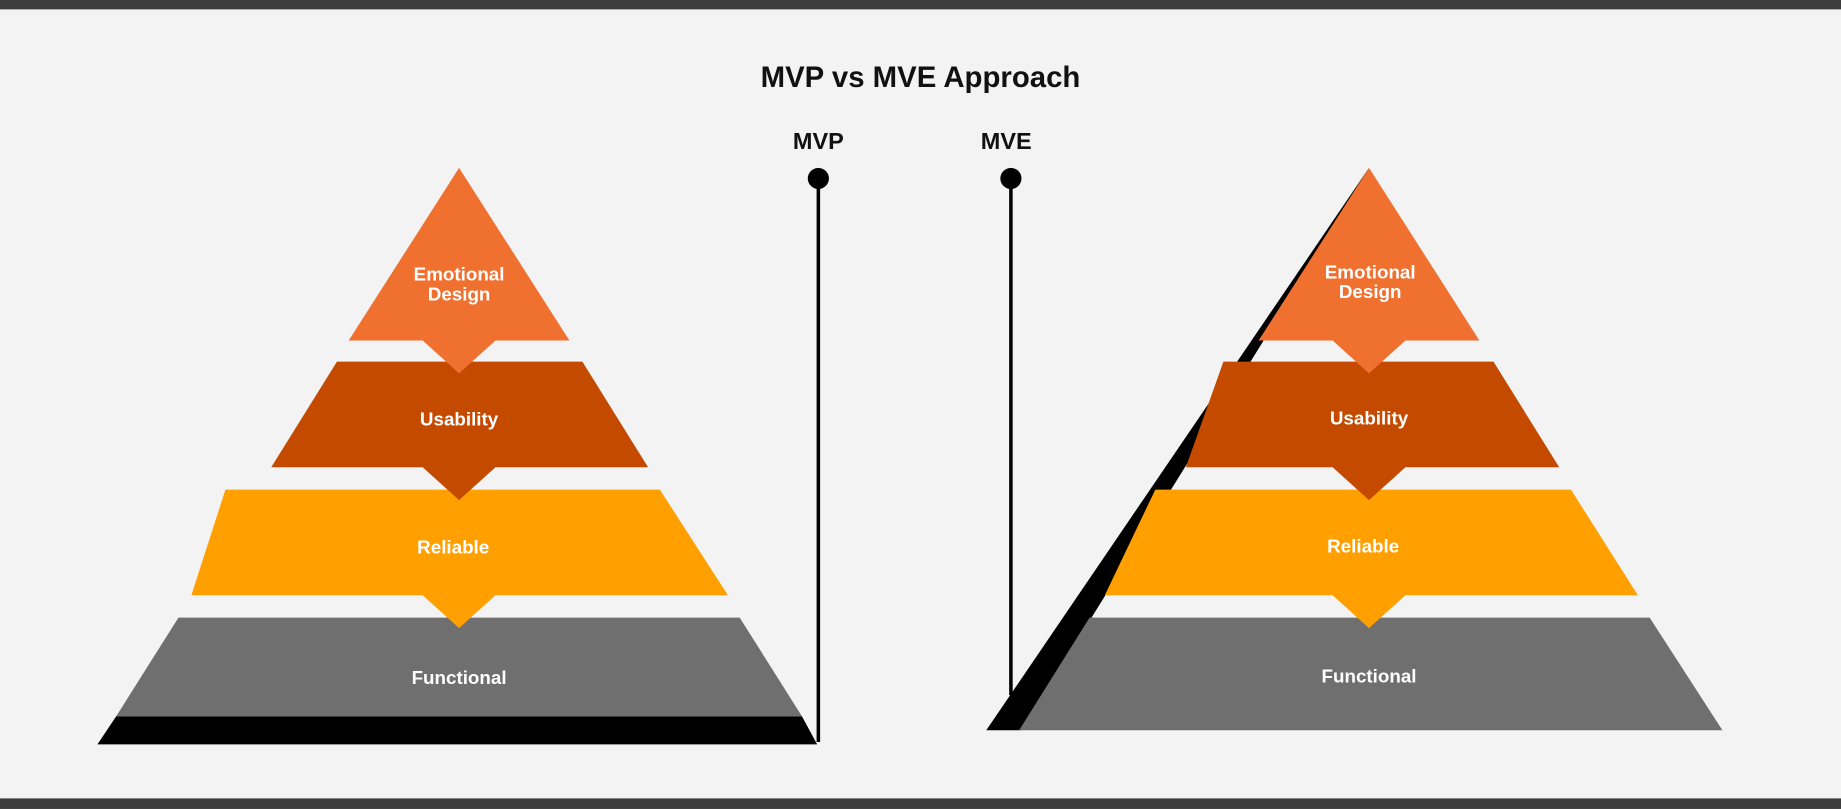 Image resolution: width=1841 pixels, height=809 pixels. I want to click on top-bar, so click(920, 5).